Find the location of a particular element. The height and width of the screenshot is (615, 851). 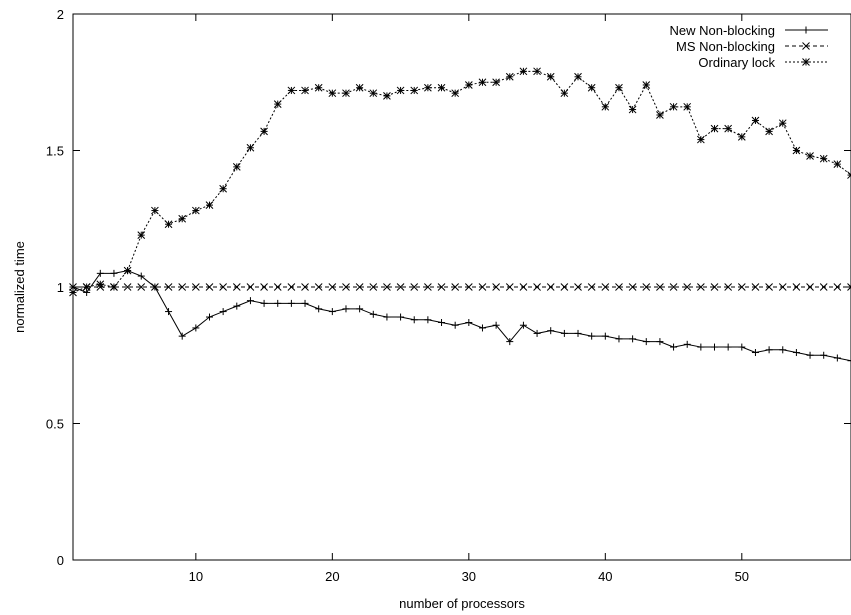

series-line is located at coordinates (461, 316).